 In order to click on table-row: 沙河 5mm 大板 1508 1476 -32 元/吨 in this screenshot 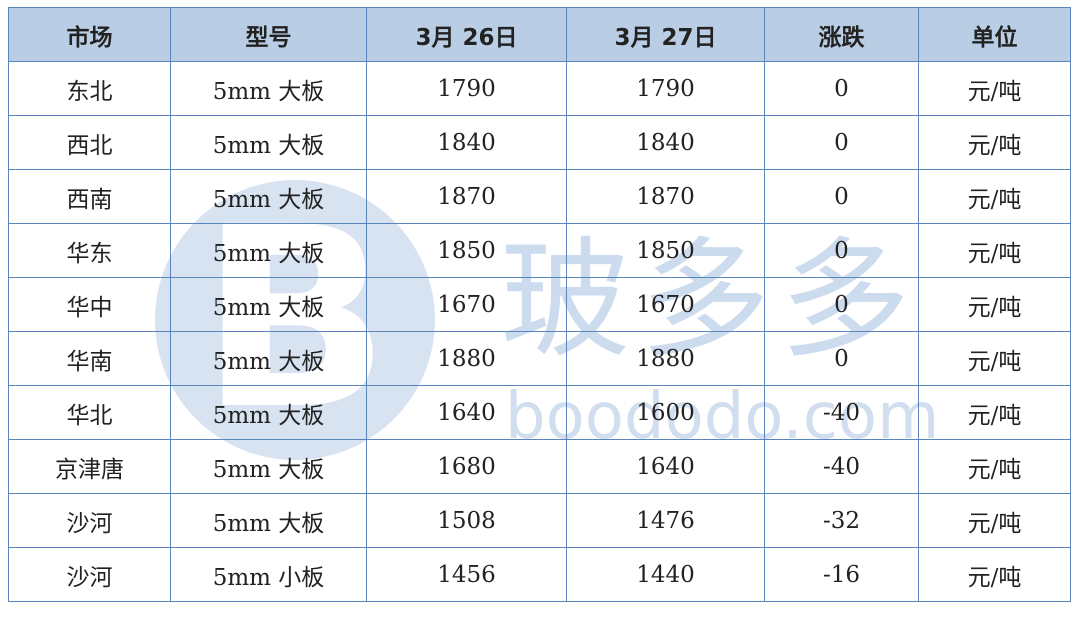, I will do `click(539, 520)`.